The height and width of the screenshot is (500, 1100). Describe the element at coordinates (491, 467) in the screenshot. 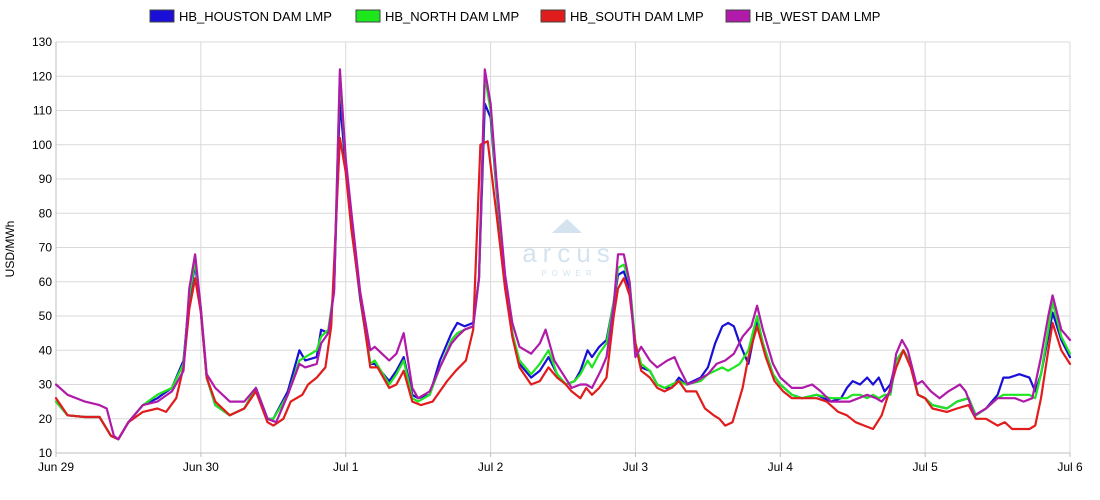

I see `x-tick-label: Jul 2` at that location.